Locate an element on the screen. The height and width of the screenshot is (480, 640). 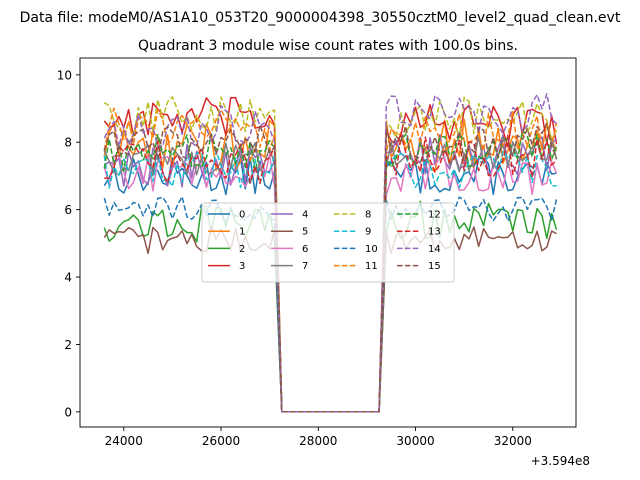
x-tick-label: 32000 is located at coordinates (513, 441).